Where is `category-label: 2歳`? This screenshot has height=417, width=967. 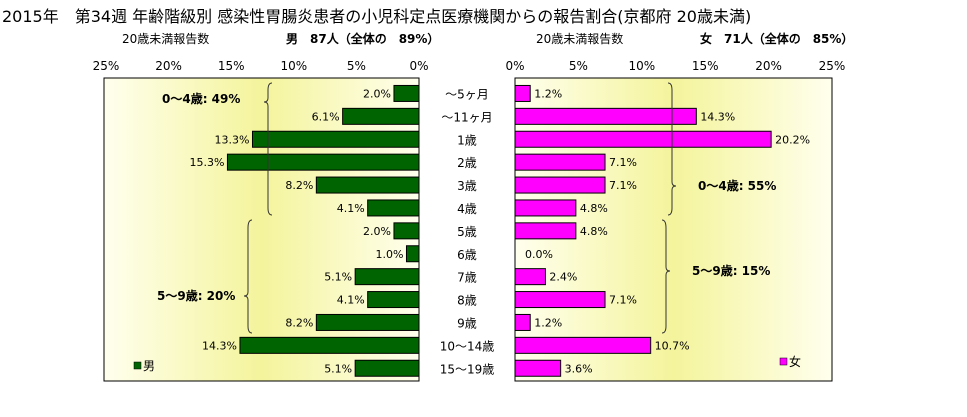 category-label: 2歳 is located at coordinates (467, 163).